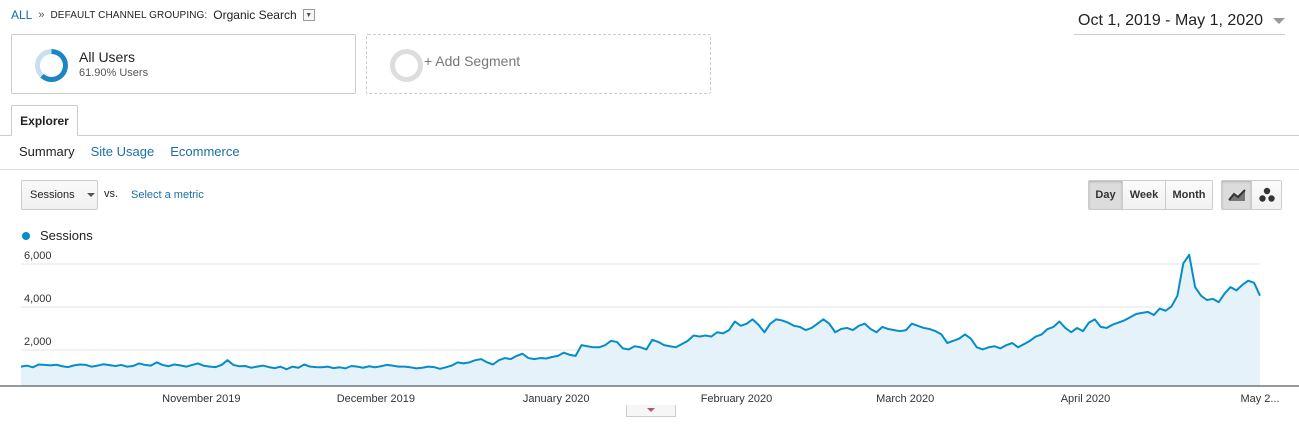 This screenshot has width=1299, height=431. What do you see at coordinates (201, 399) in the screenshot?
I see `x-tick-label: November 2019` at bounding box center [201, 399].